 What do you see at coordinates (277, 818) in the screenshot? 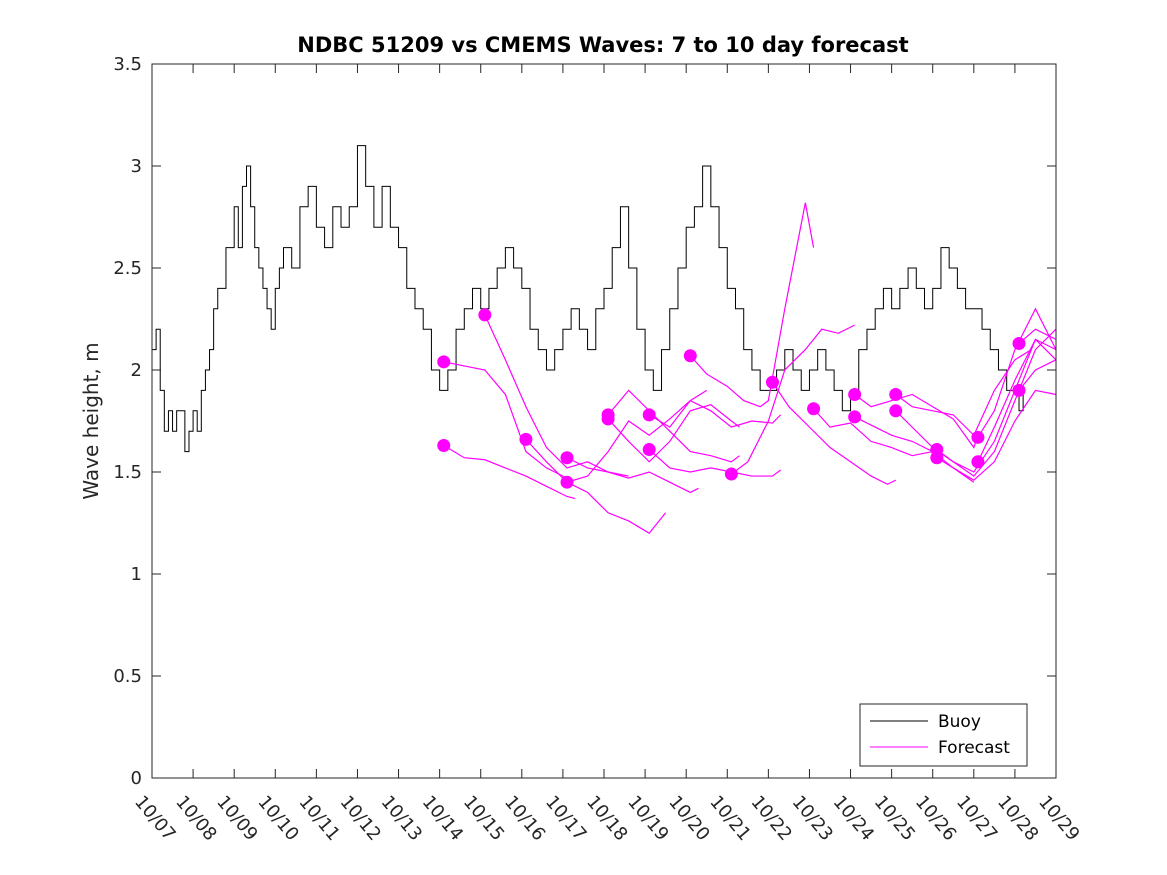
I see `x-tick-label: 10/10` at bounding box center [277, 818].